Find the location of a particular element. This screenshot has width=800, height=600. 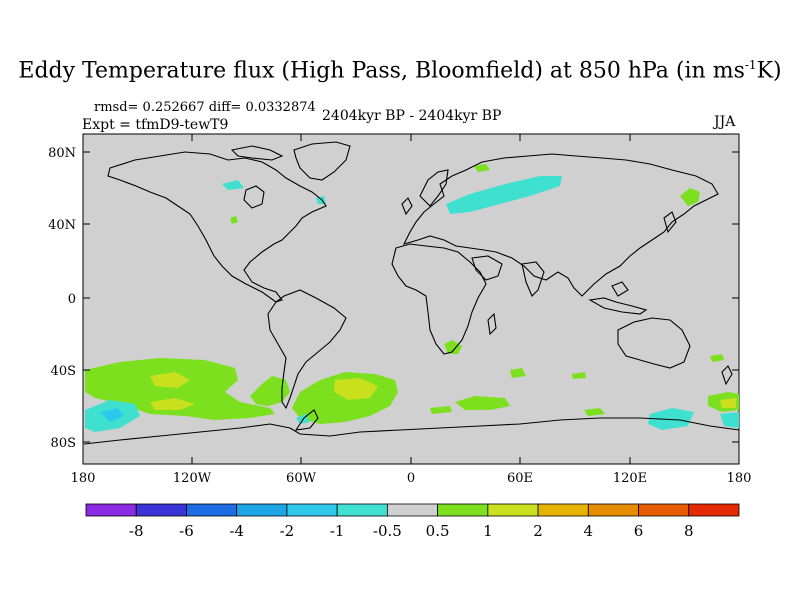

anomaly-south-pacific-east-green is located at coordinates (594, 412).